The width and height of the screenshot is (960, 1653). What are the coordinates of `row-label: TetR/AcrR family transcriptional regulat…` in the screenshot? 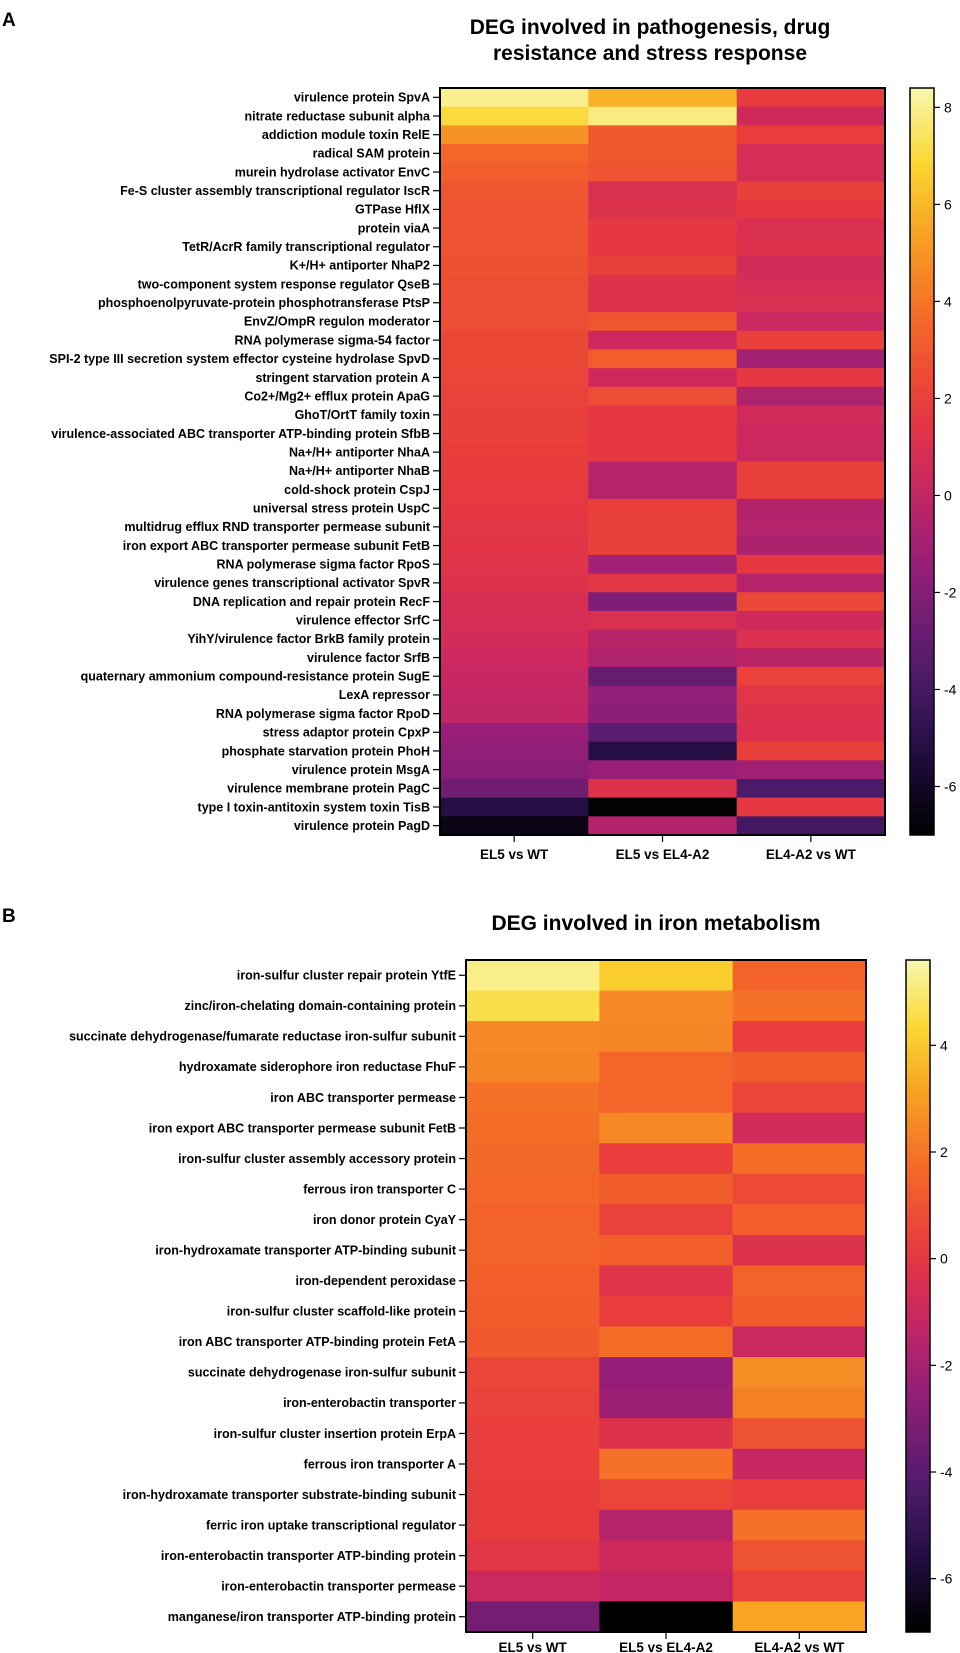 It's located at (306, 247).